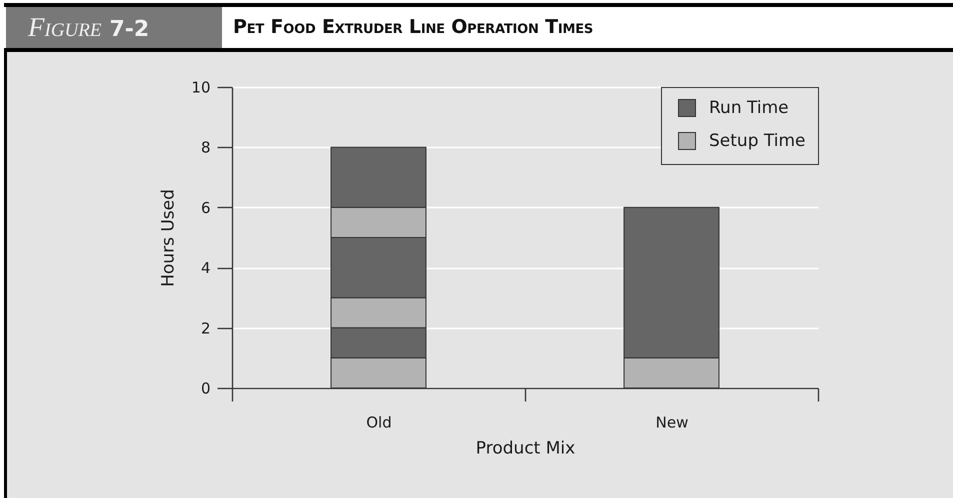 The width and height of the screenshot is (953, 498). I want to click on legend-label: Setup Time, so click(757, 141).